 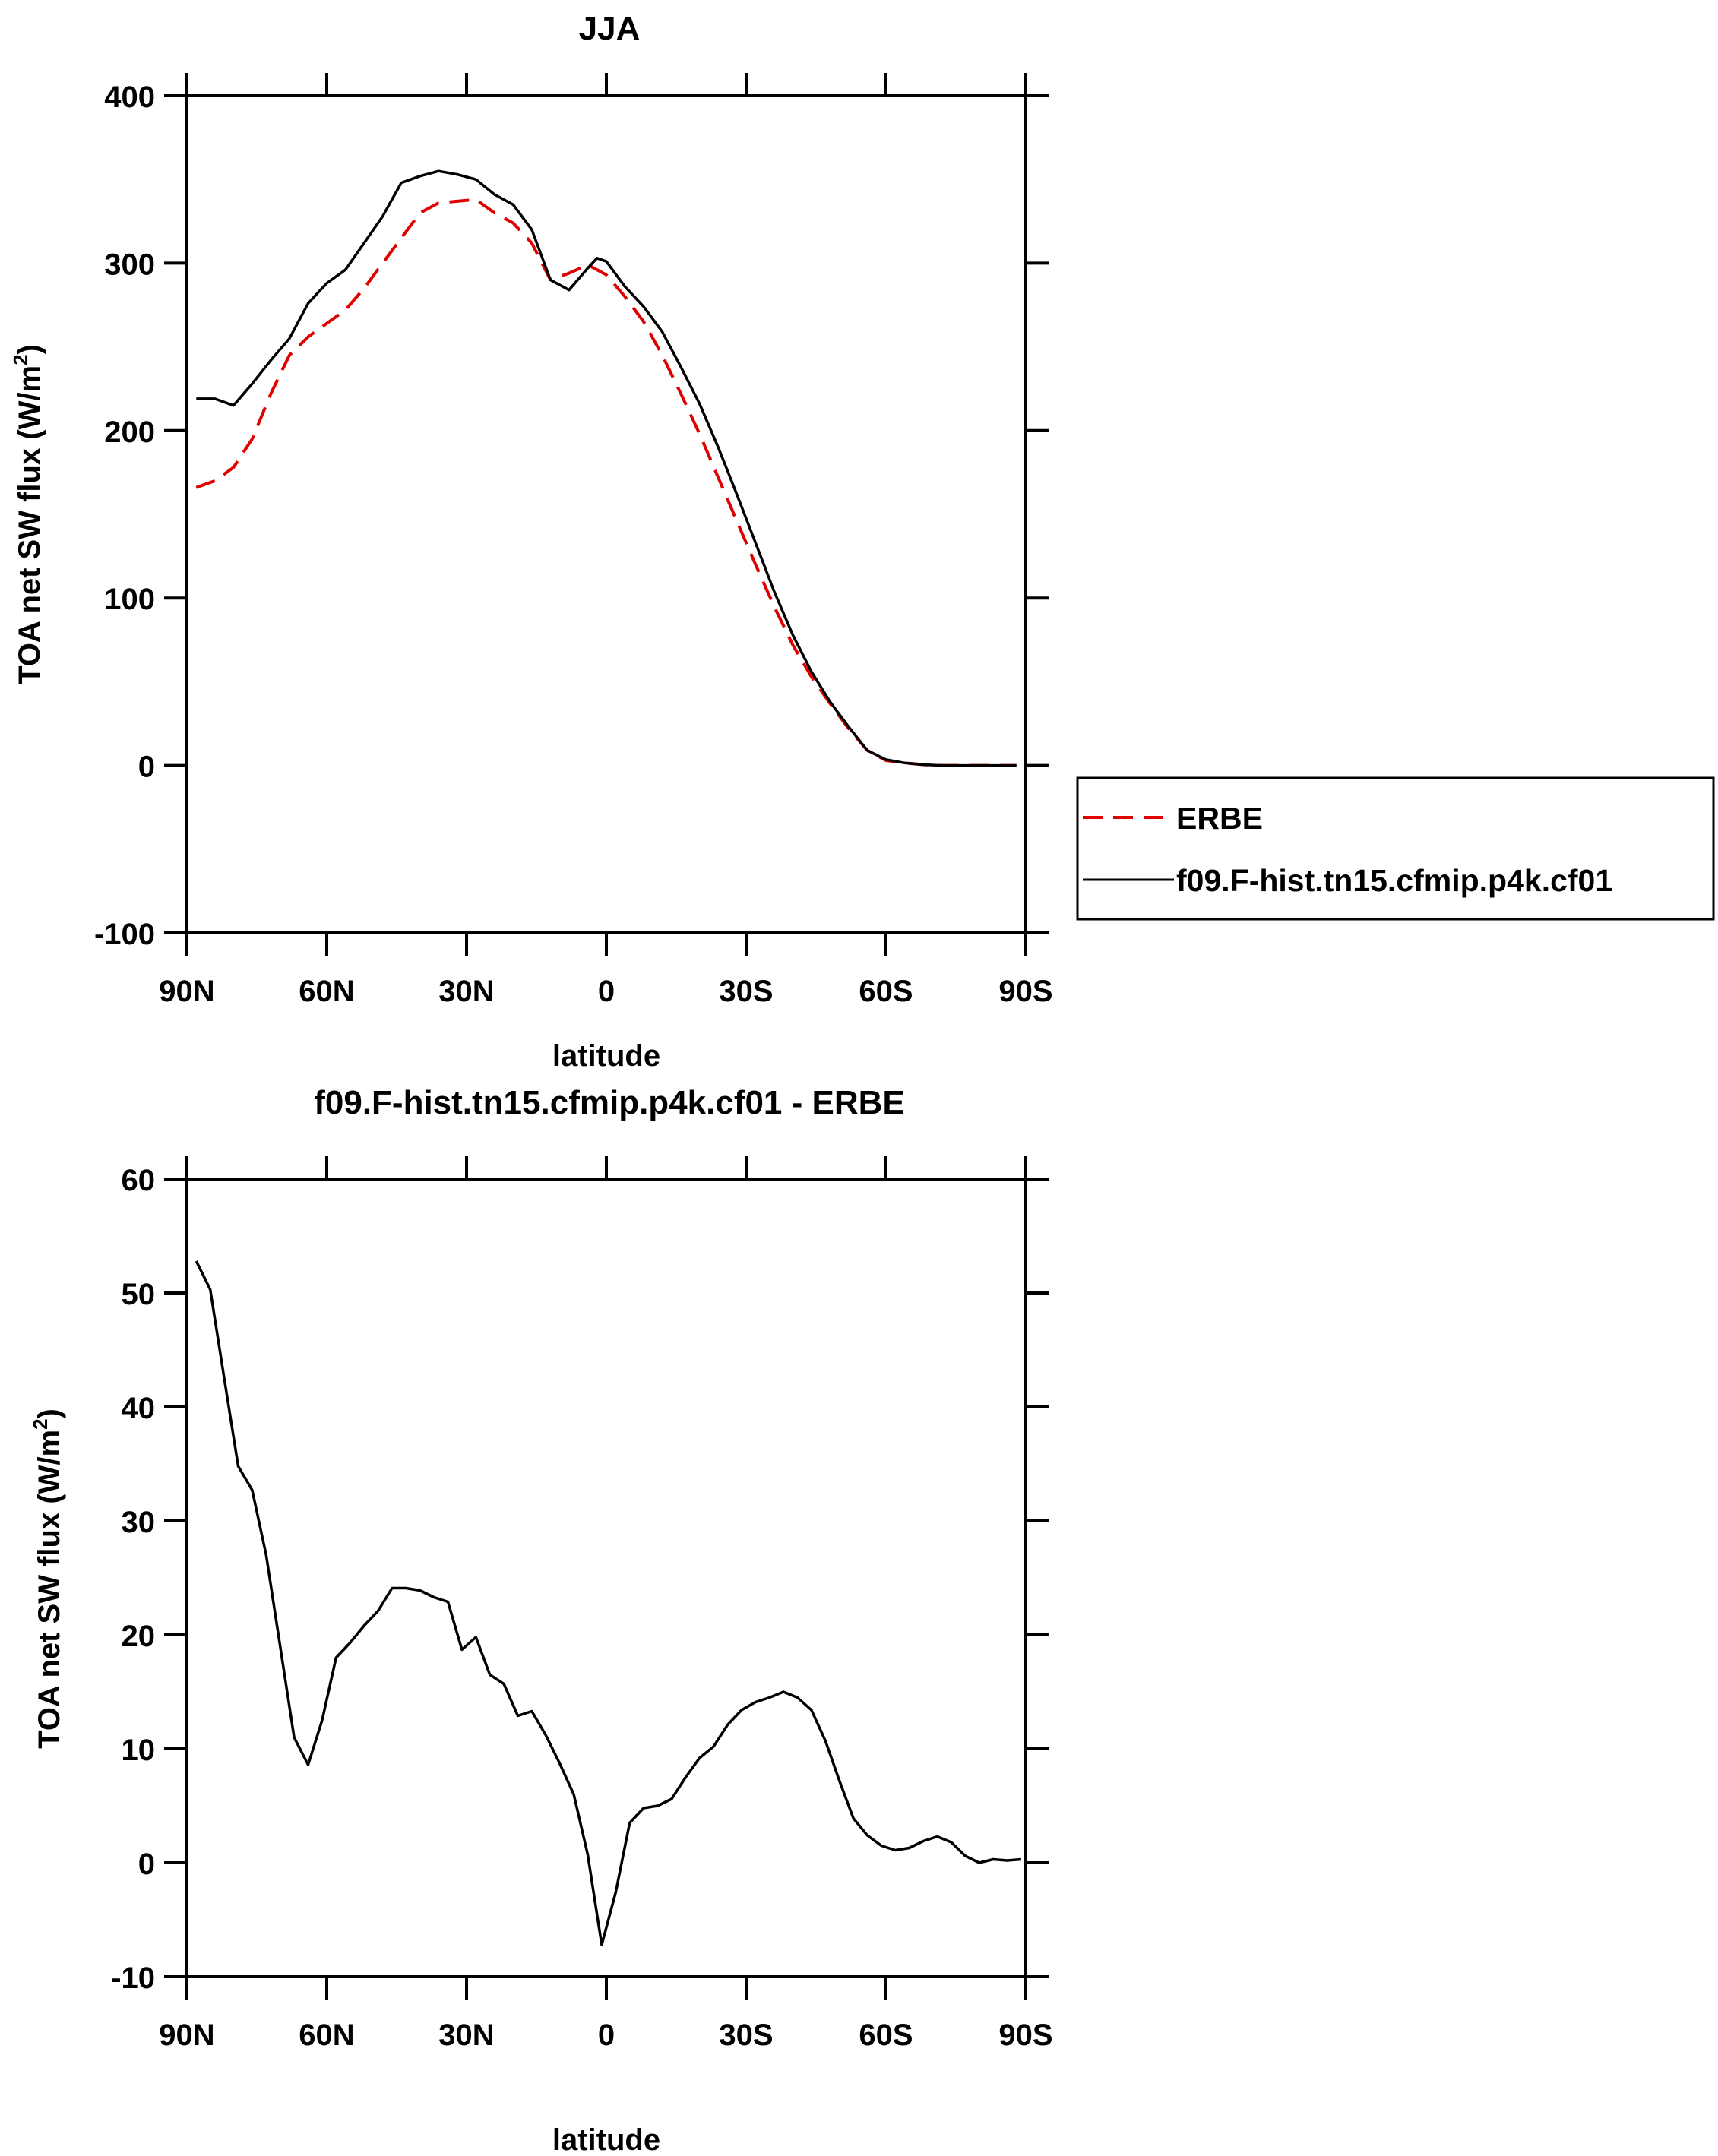 I want to click on bottom-x-tick-label: 60N, so click(x=326, y=2035).